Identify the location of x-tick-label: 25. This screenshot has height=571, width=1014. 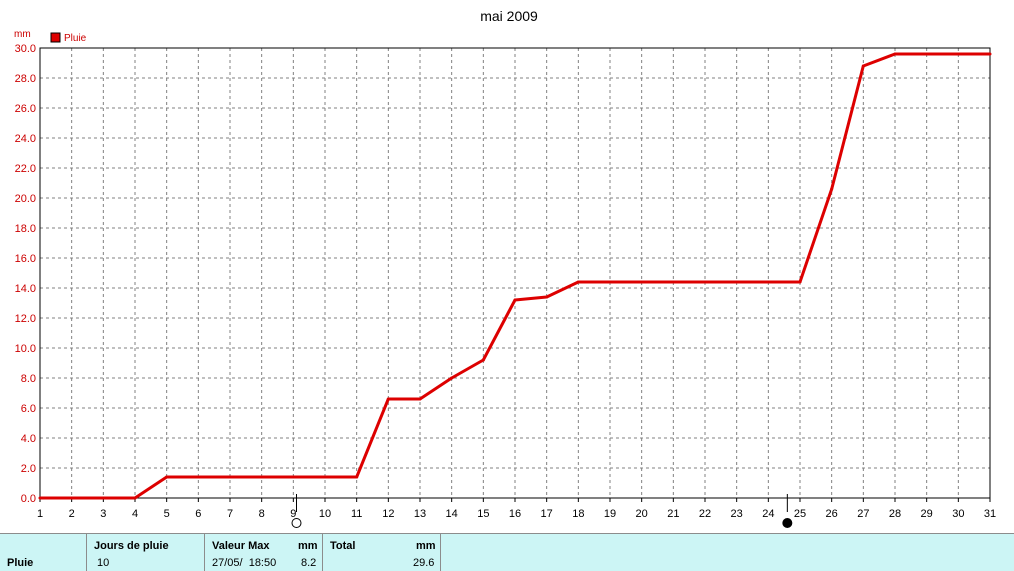
(800, 514).